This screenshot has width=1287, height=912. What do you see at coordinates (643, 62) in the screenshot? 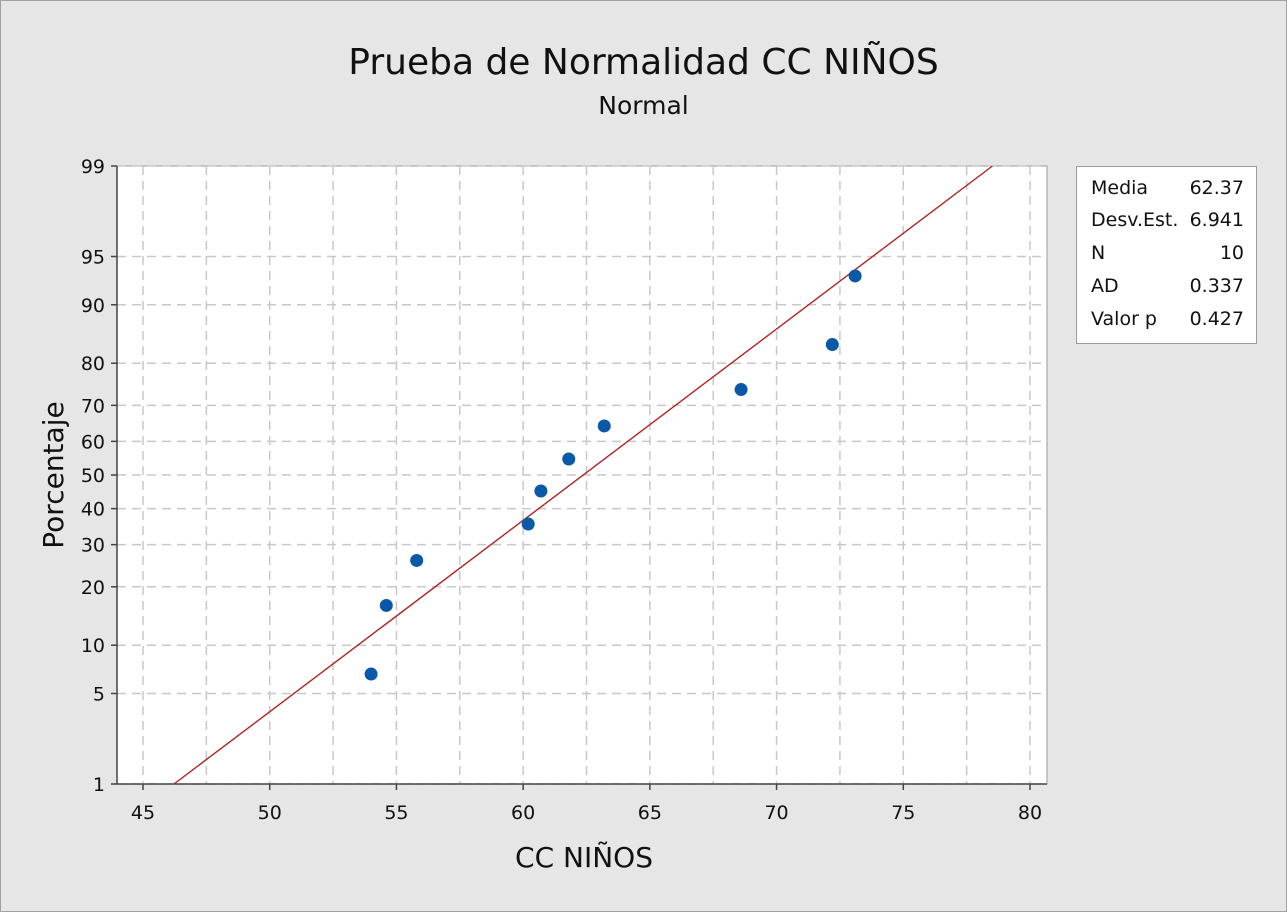
I see `chart-title: Prueba de Normalidad CC NIÑOS` at bounding box center [643, 62].